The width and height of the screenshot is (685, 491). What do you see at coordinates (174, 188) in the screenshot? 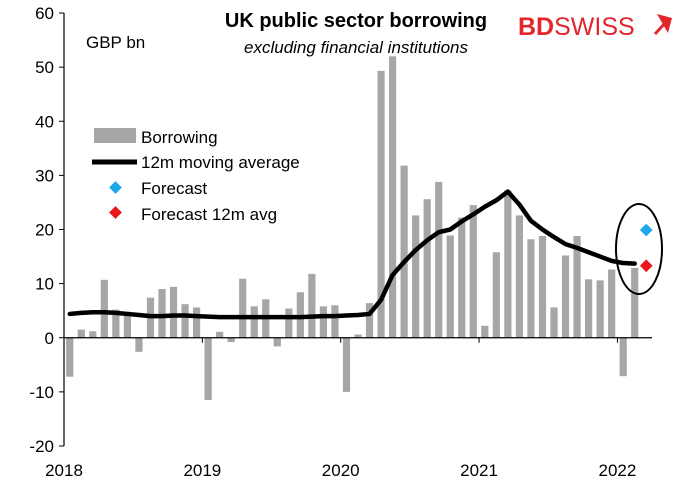
I see `legend-label-forecast: Forecast` at bounding box center [174, 188].